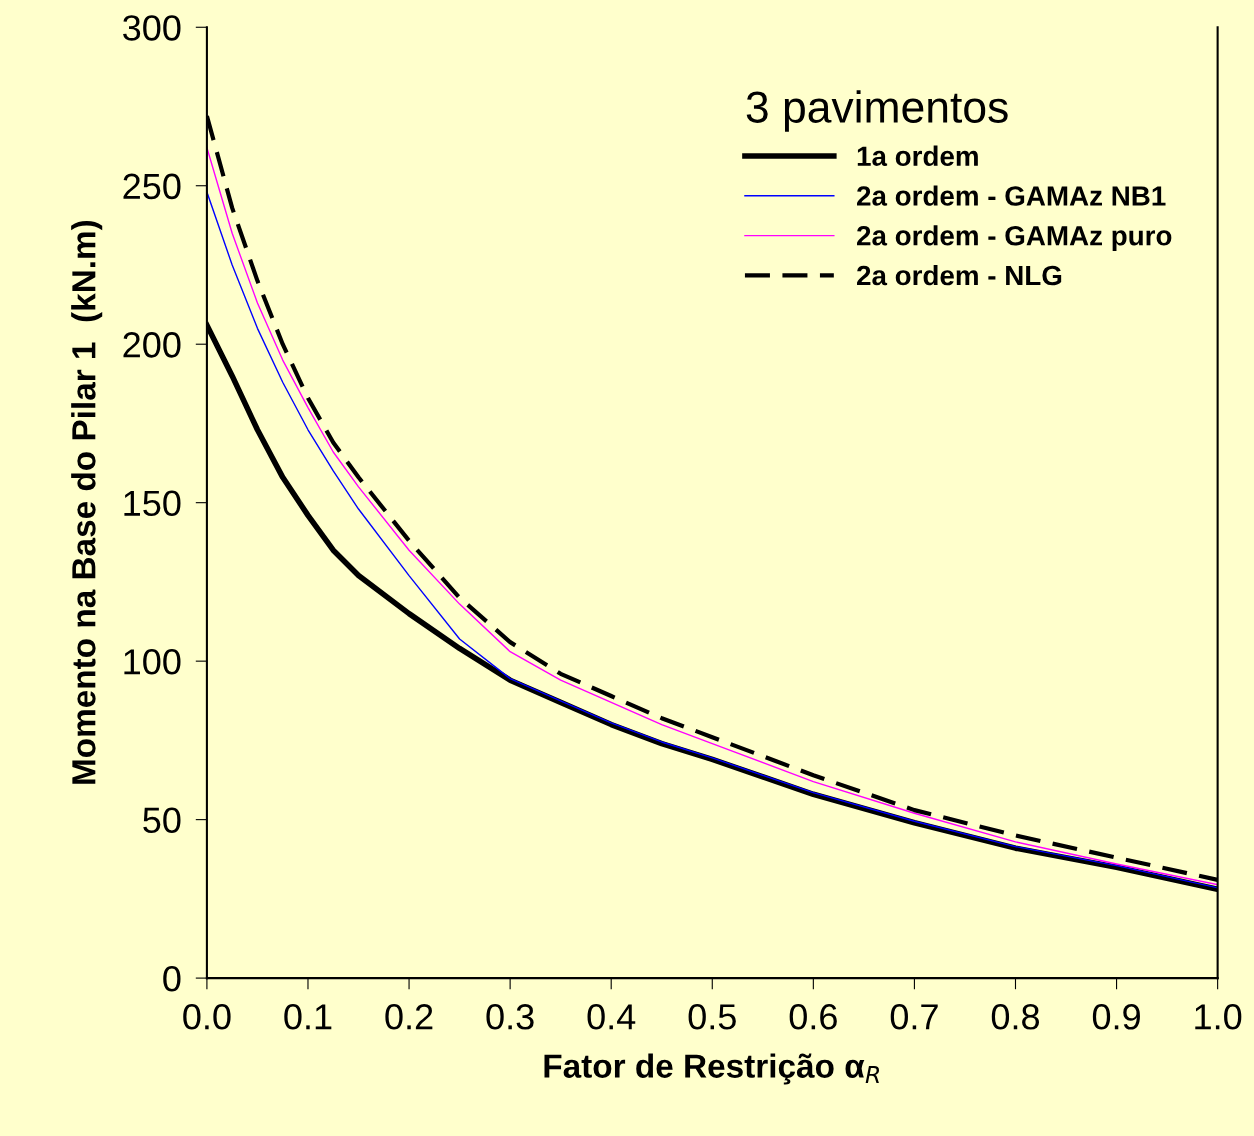 This screenshot has width=1254, height=1136. What do you see at coordinates (207, 1017) in the screenshot?
I see `x-tick-label: 0.0` at bounding box center [207, 1017].